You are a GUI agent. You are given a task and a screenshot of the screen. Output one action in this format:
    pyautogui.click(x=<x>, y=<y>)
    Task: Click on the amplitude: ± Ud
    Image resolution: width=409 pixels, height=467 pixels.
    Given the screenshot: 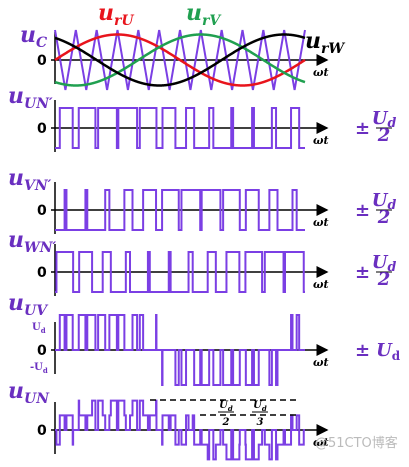 What is the action you would take?
    pyautogui.click(x=378, y=351)
    